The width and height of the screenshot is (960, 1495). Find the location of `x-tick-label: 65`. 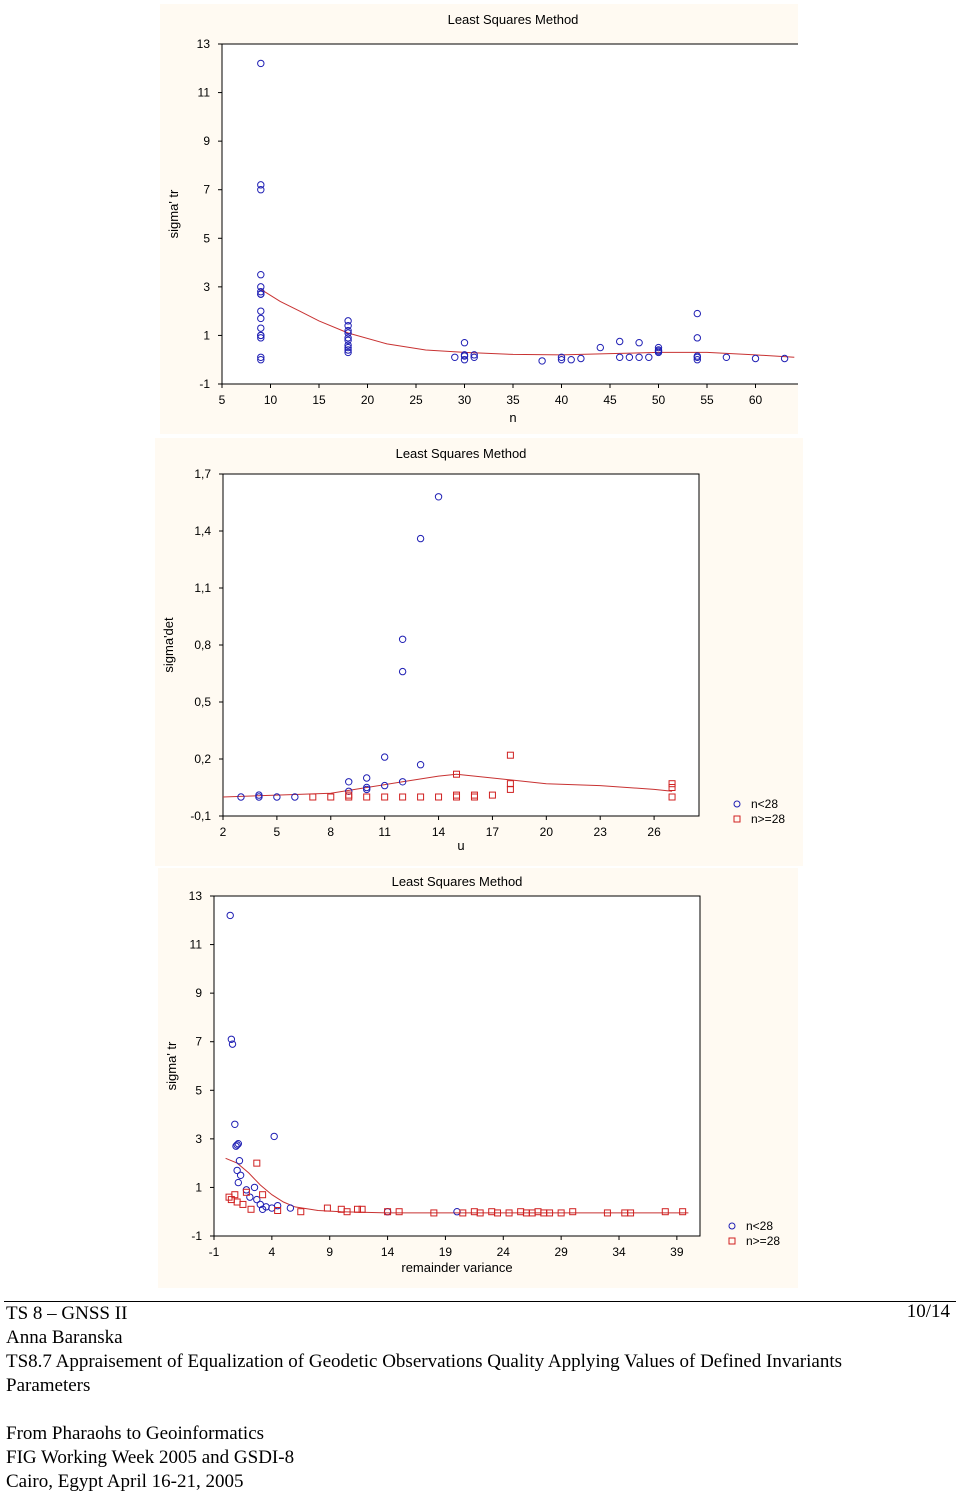

x-tick-label: 65 is located at coordinates (797, 400).